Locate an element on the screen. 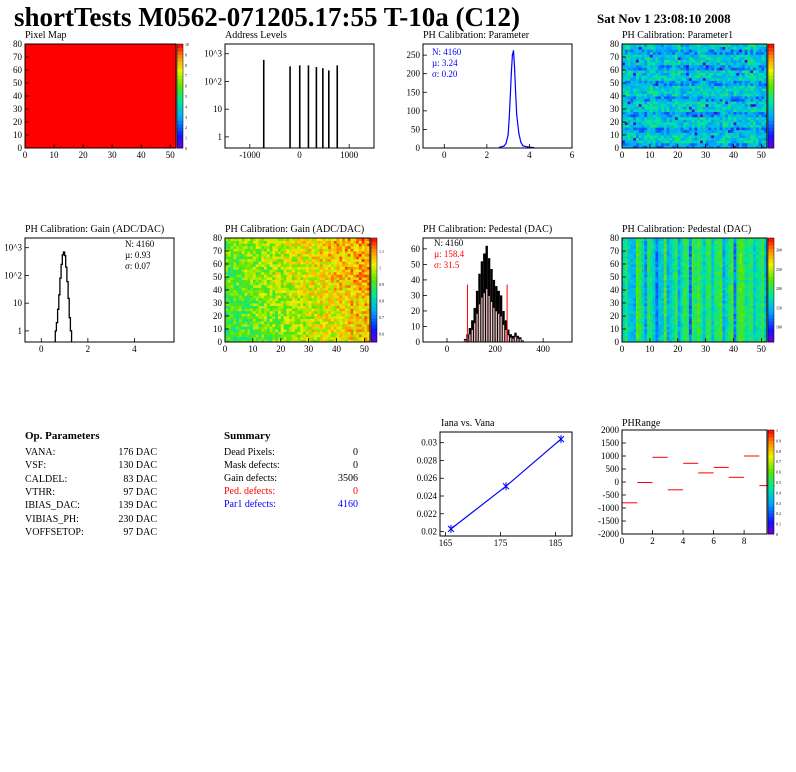 This screenshot has height=772, width=796. x-tick-label: 30 is located at coordinates (706, 155).